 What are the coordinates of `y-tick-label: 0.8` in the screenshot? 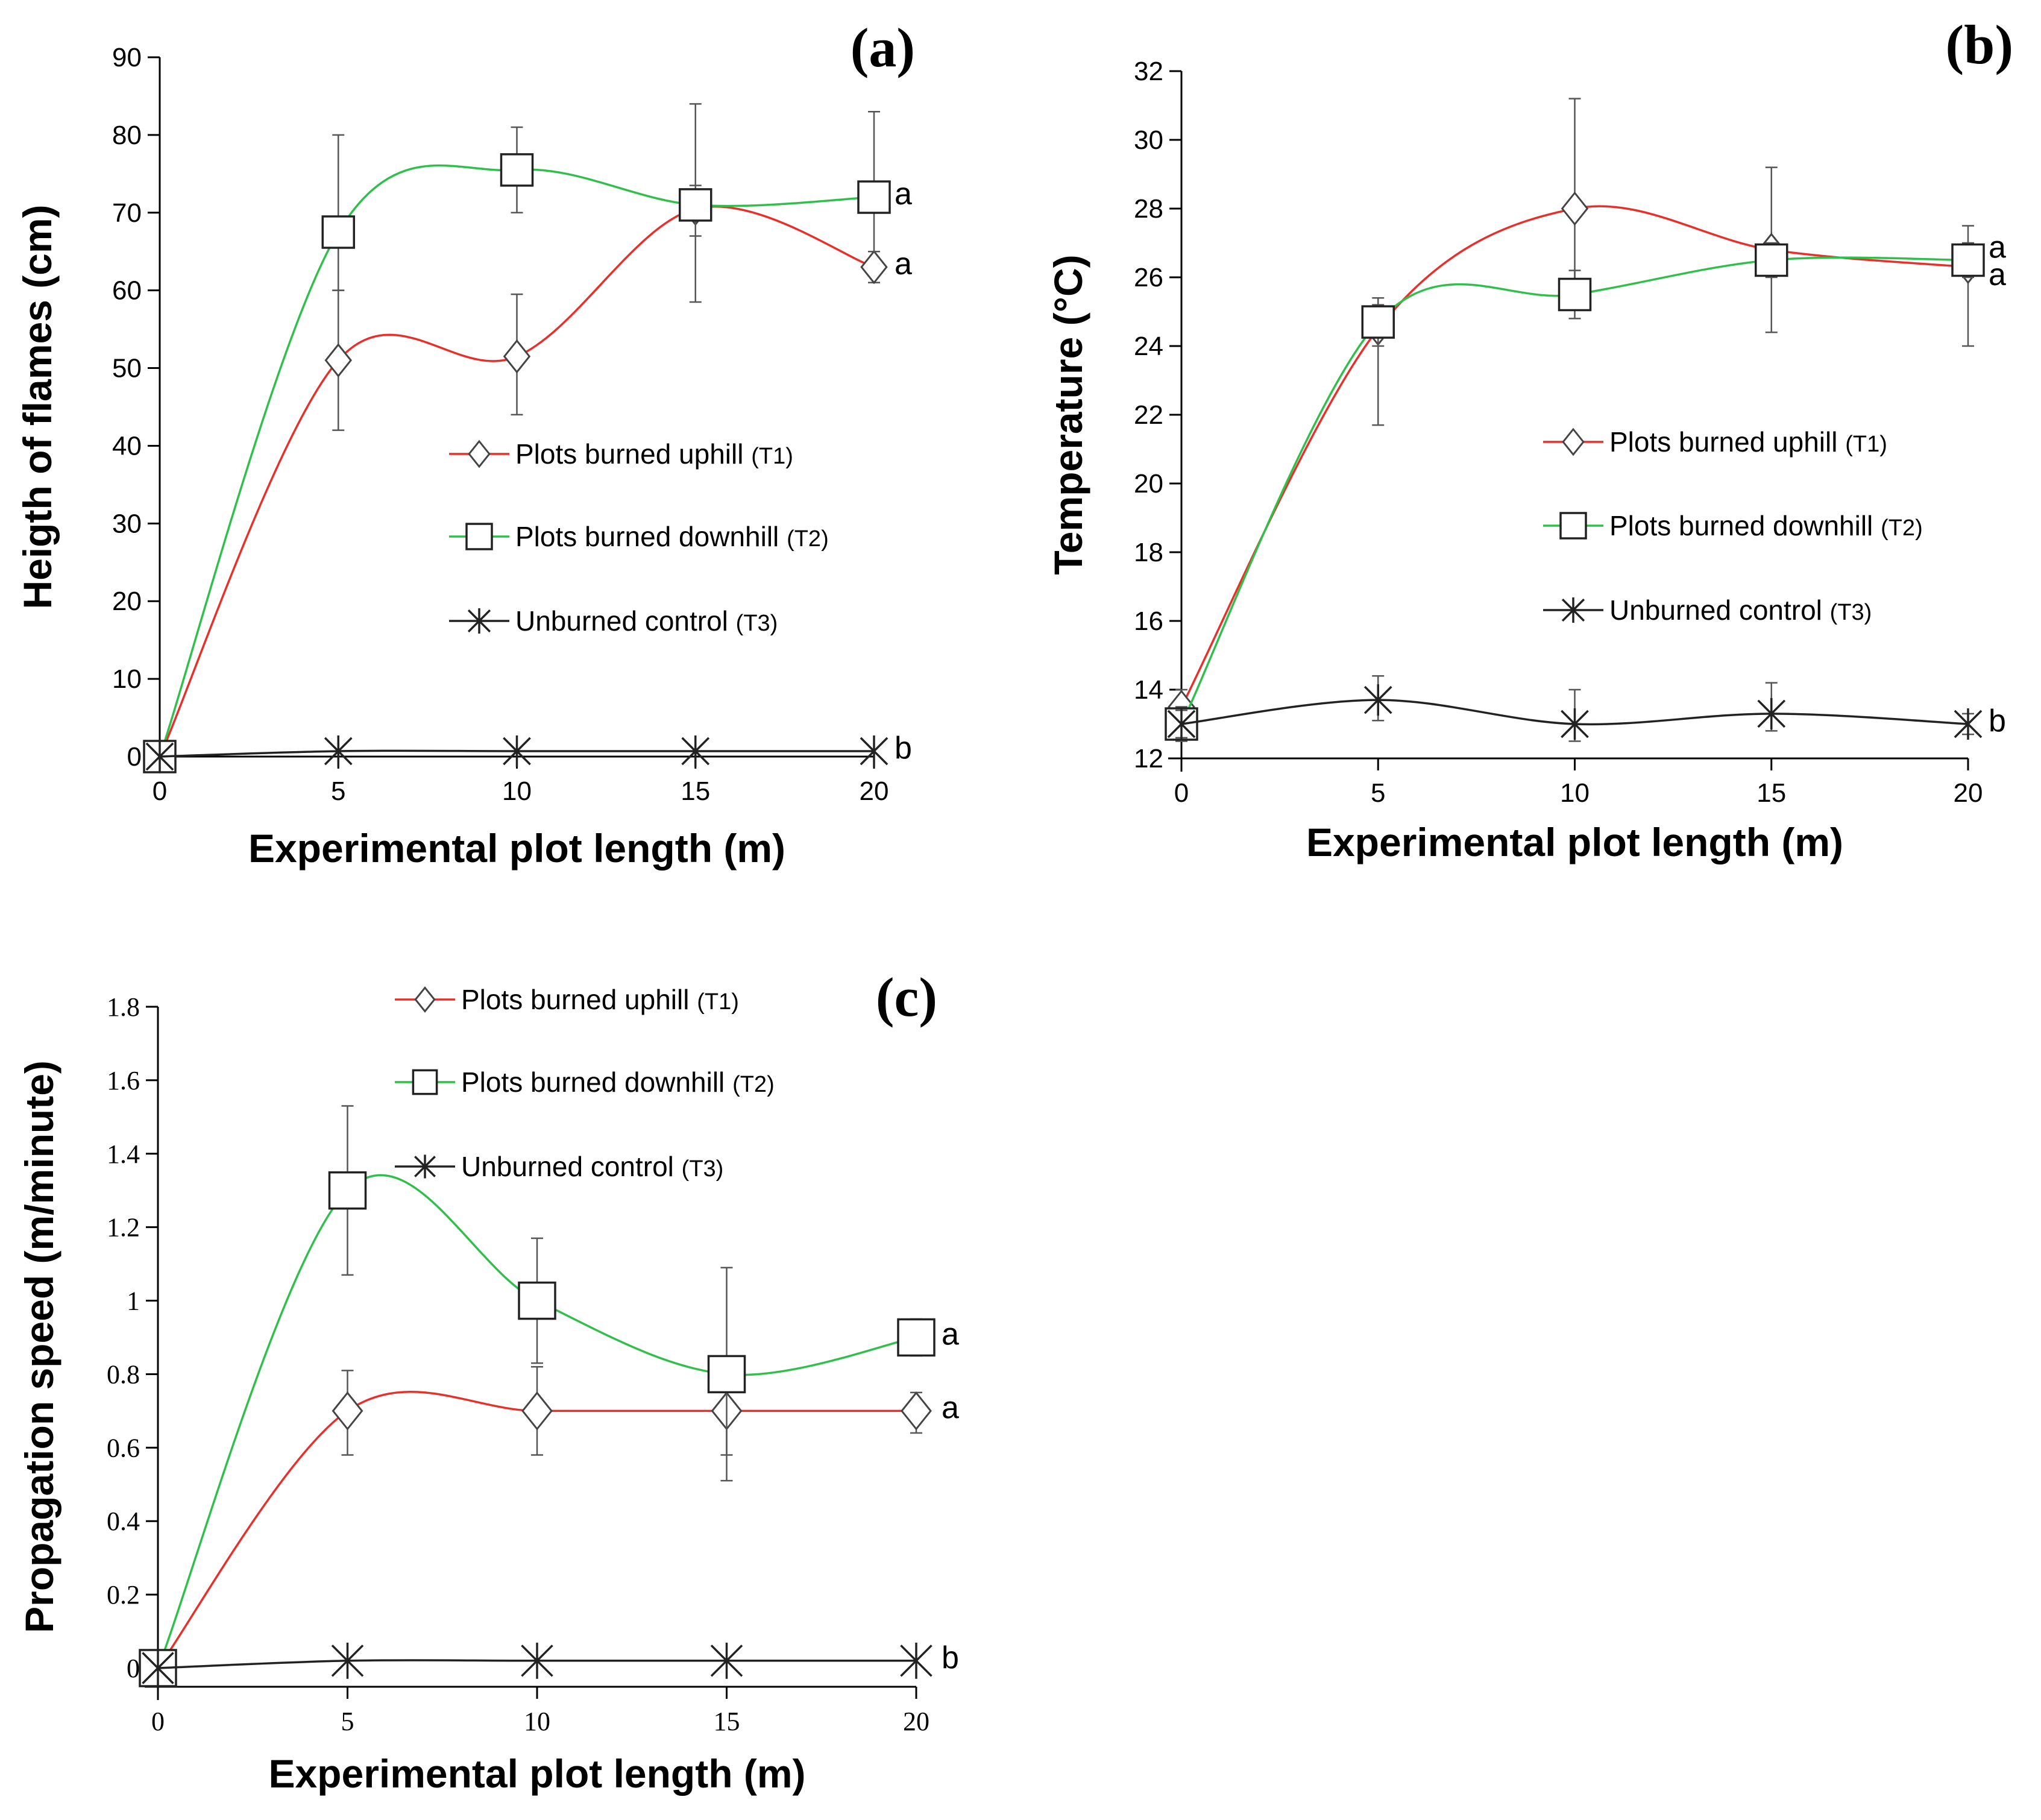 It's located at (123, 1374).